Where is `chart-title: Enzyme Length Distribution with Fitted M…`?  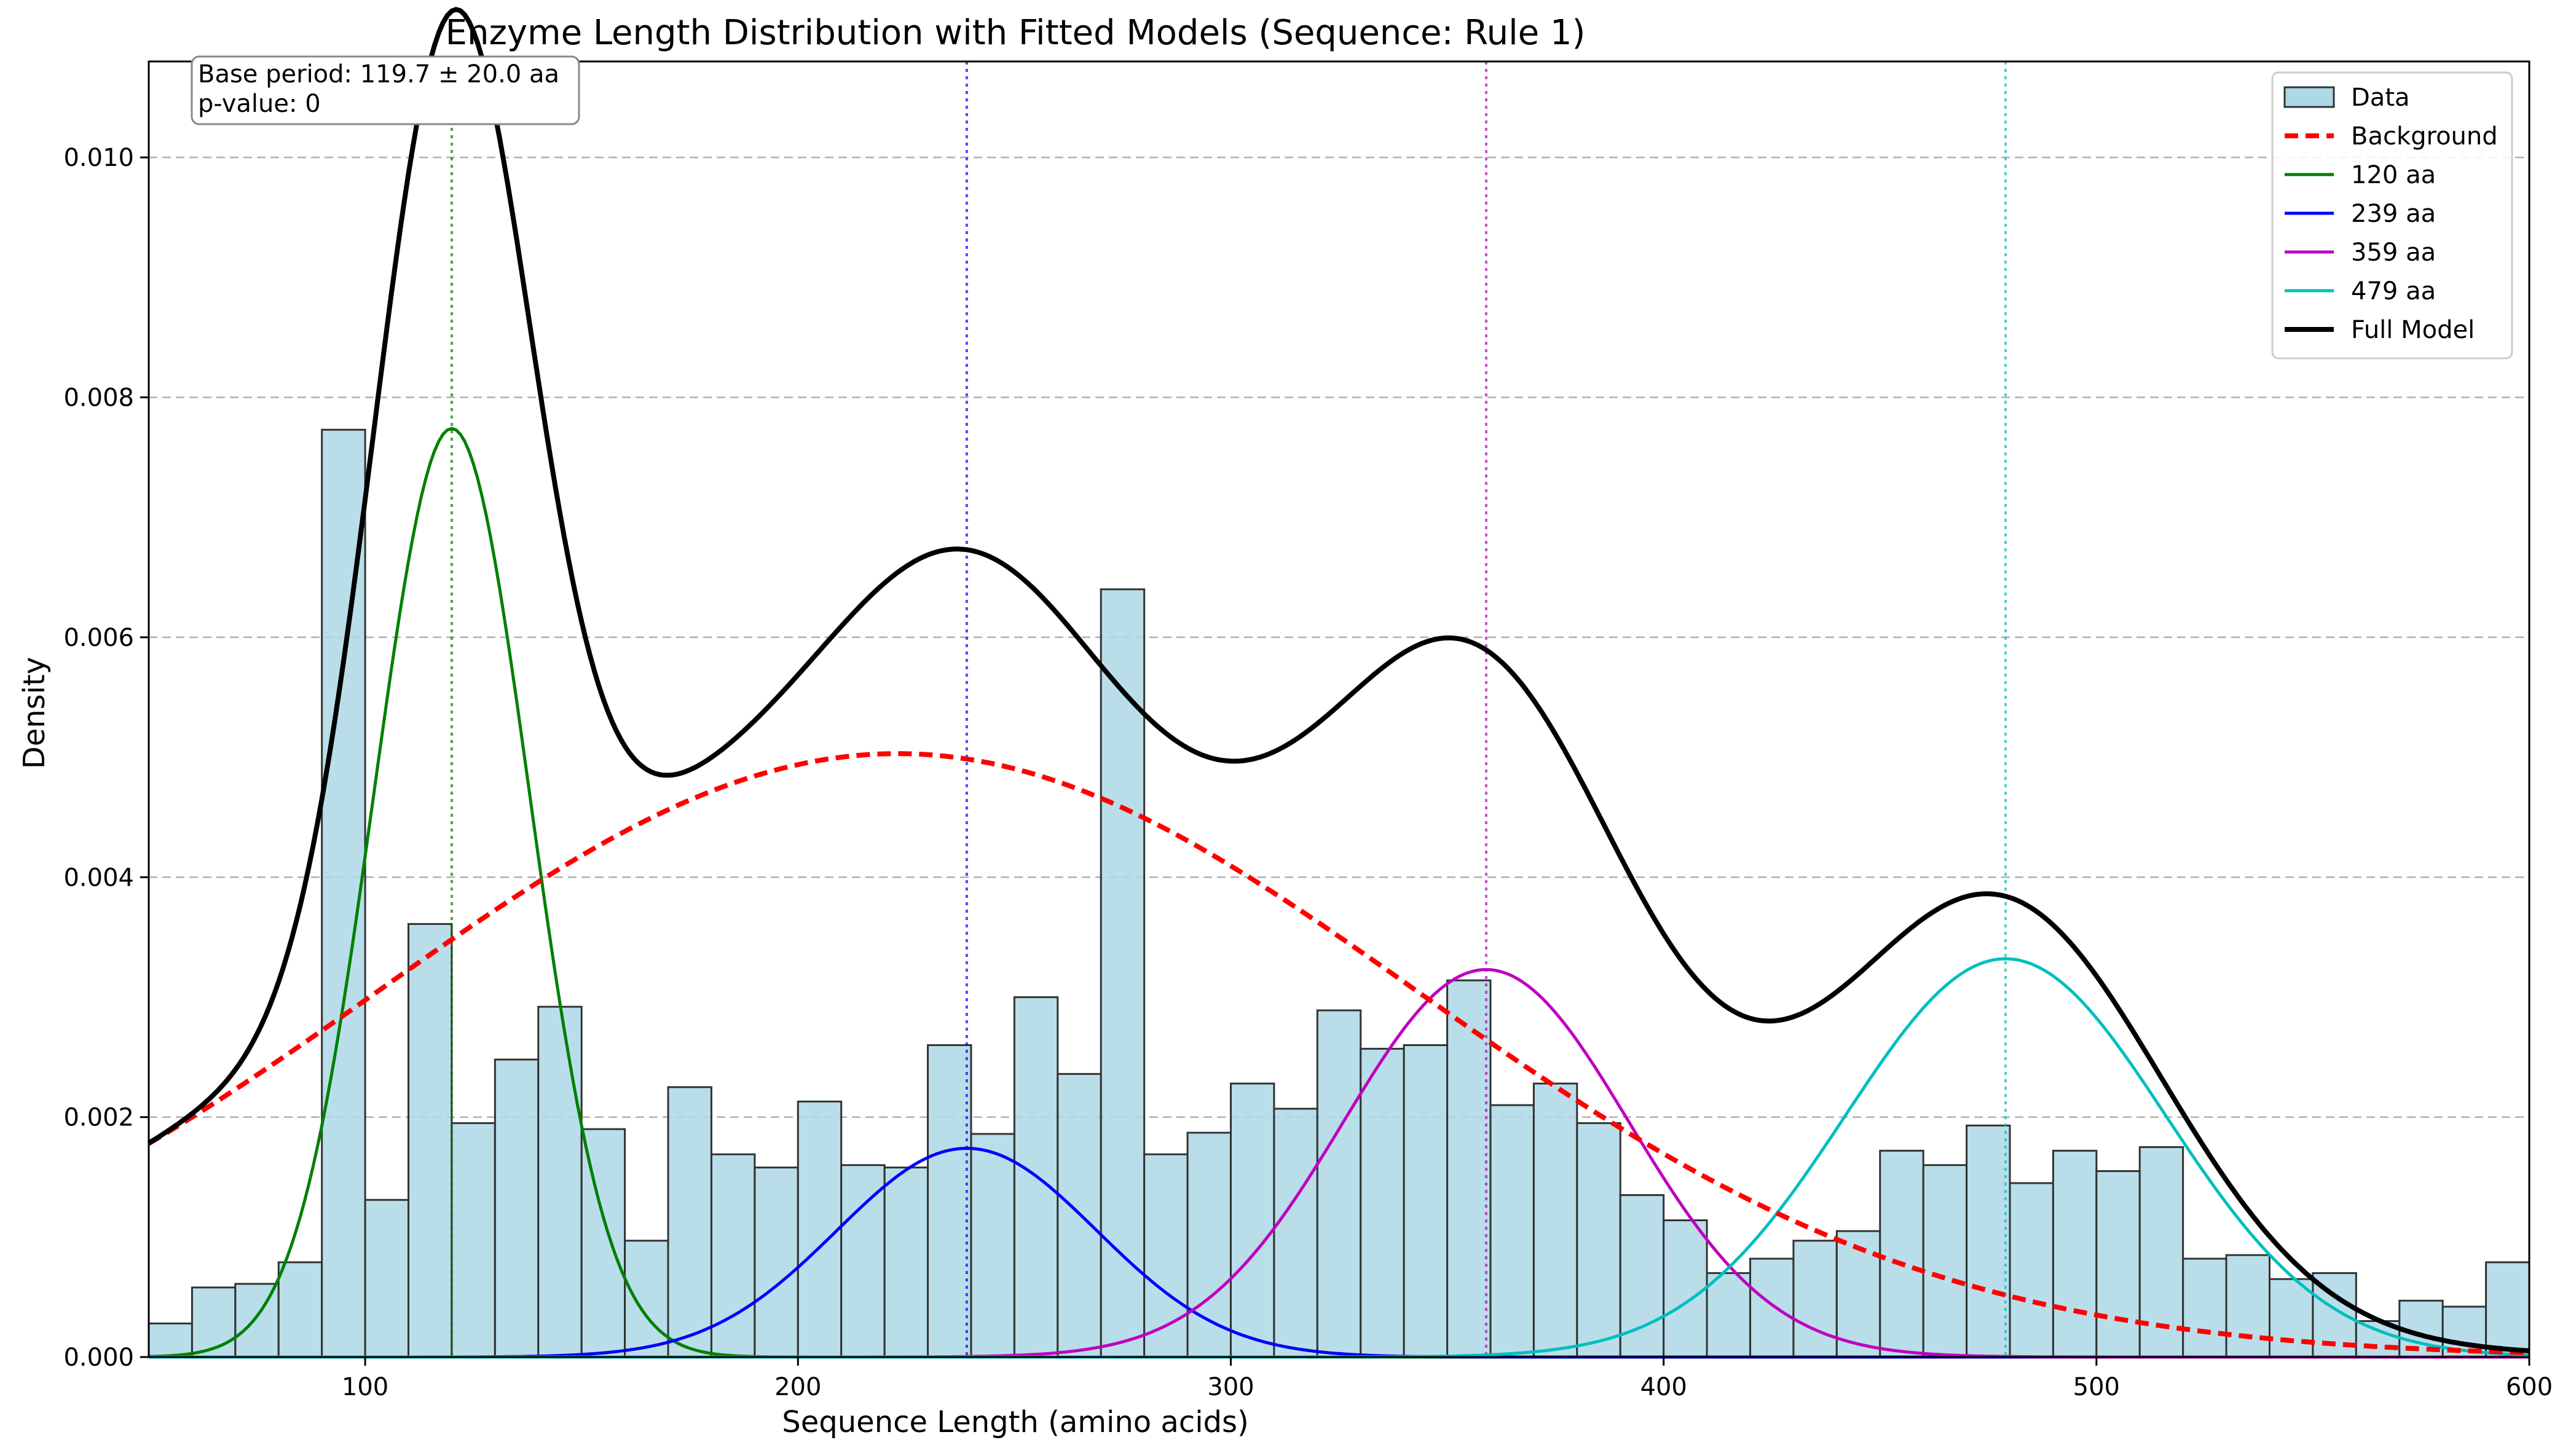
chart-title: Enzyme Length Distribution with Fitted M… is located at coordinates (1016, 33).